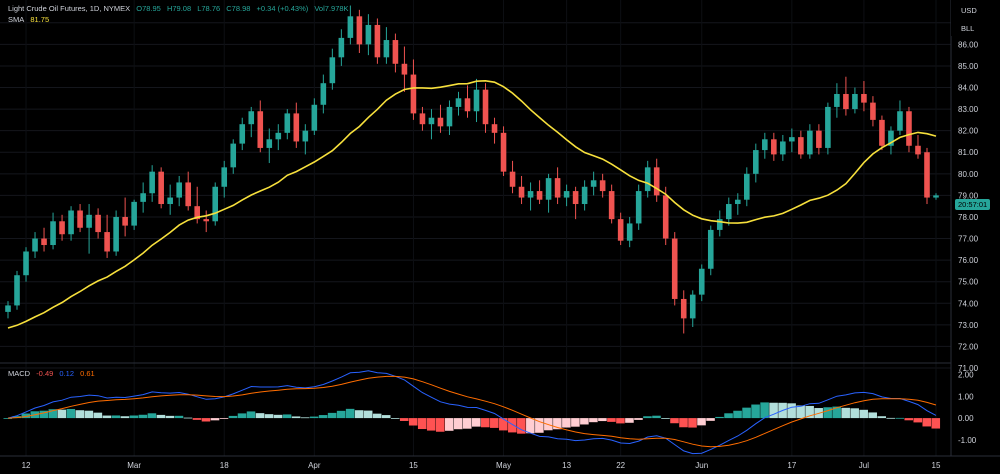  What do you see at coordinates (864, 465) in the screenshot?
I see `time-tick-label: Jul` at bounding box center [864, 465].